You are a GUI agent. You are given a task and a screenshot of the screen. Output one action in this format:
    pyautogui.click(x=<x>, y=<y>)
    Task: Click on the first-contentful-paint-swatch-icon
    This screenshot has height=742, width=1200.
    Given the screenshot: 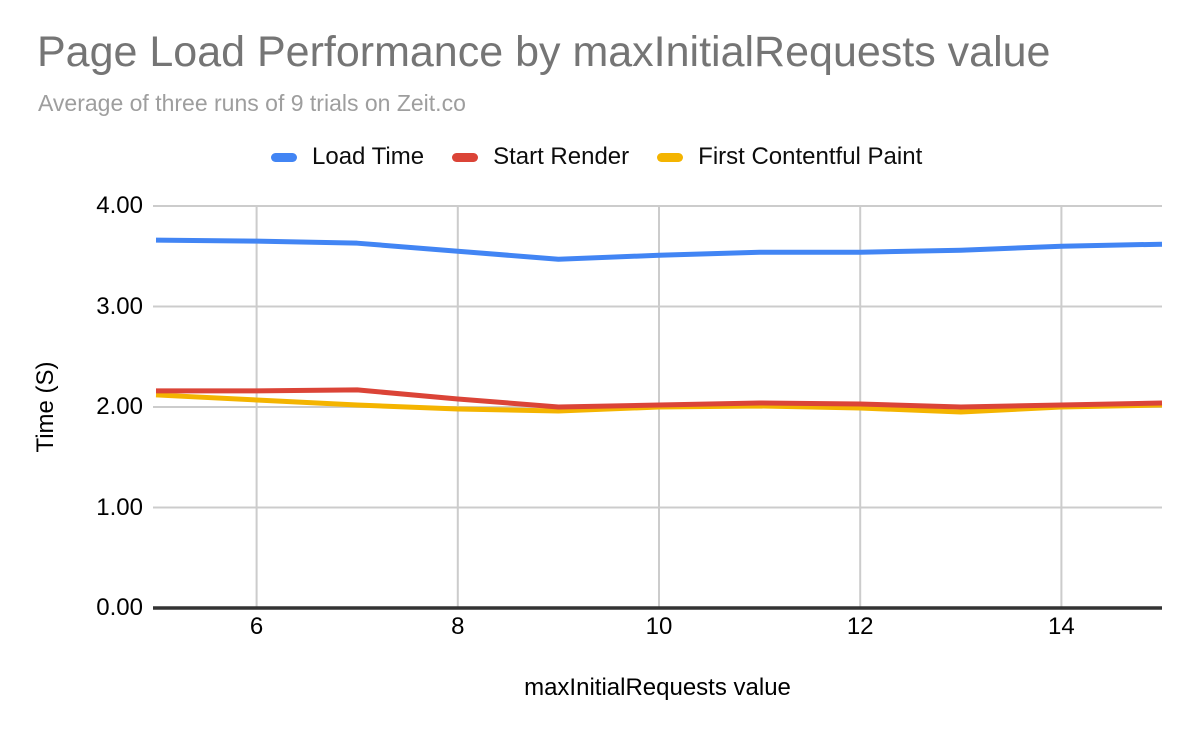 What is the action you would take?
    pyautogui.click(x=670, y=157)
    